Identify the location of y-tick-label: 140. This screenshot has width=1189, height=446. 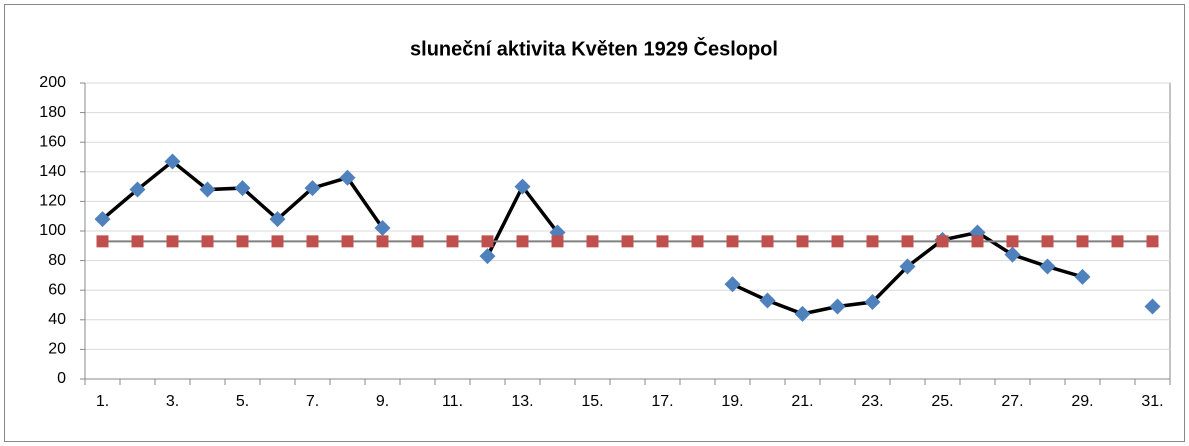
(52, 171).